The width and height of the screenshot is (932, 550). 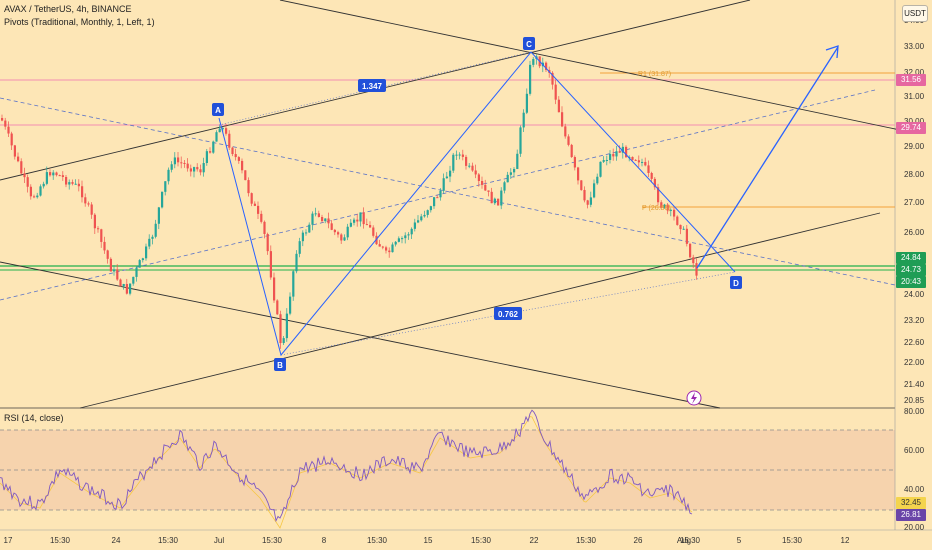 What do you see at coordinates (914, 342) in the screenshot?
I see `price-tick: 22.60` at bounding box center [914, 342].